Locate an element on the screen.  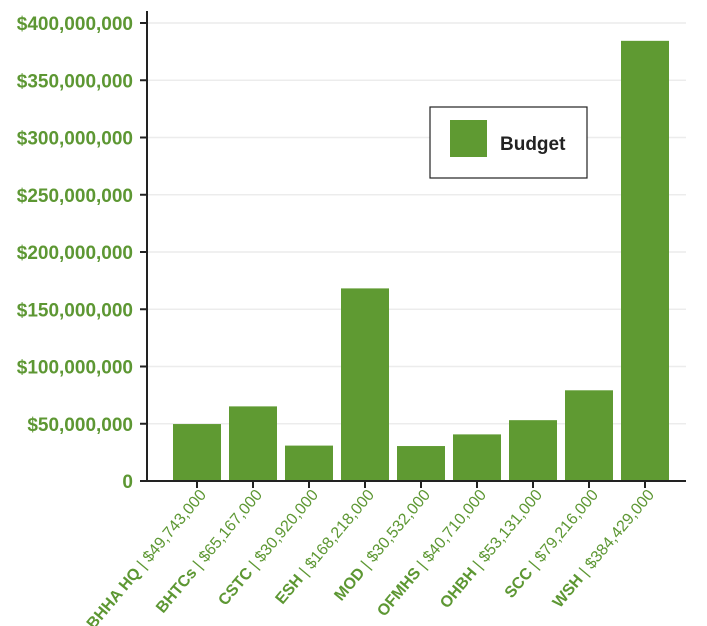
y-tick-label: $100,000,000 is located at coordinates (75, 368).